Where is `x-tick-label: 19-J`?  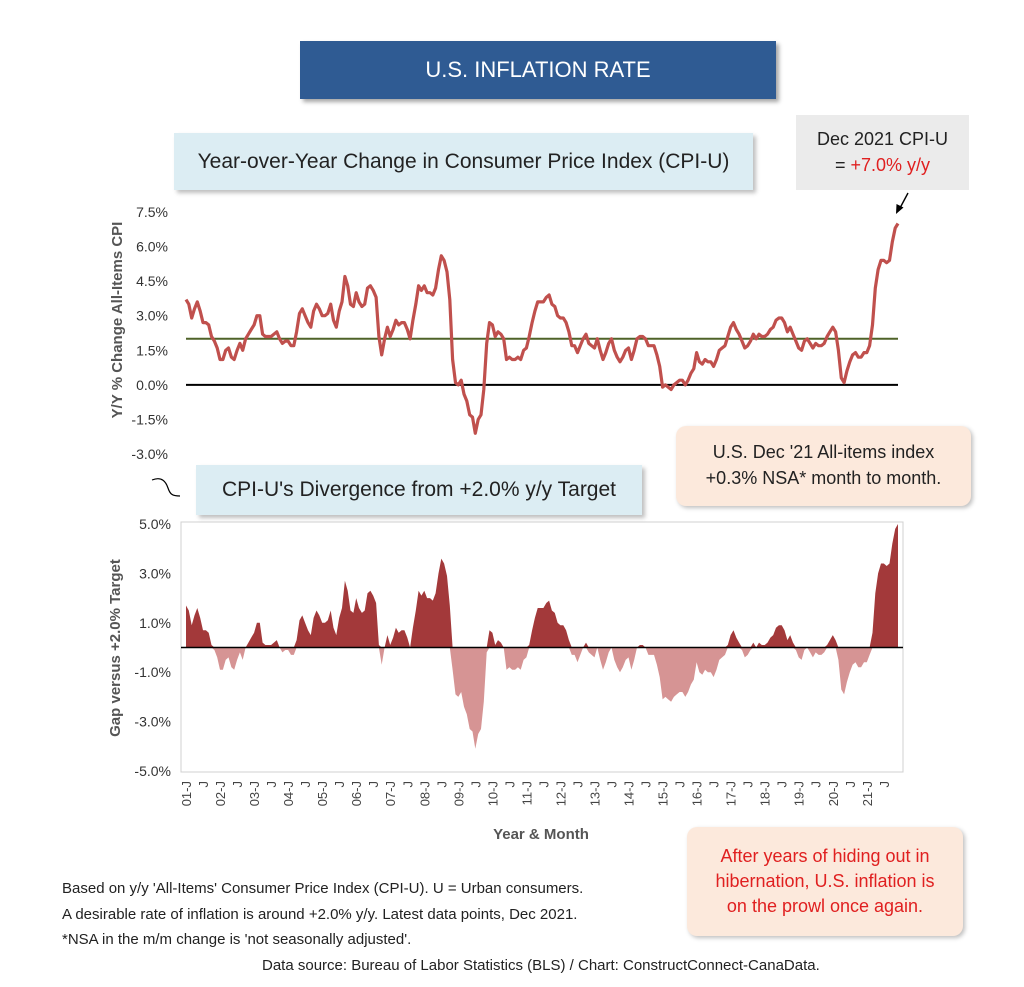
x-tick-label: 19-J is located at coordinates (799, 793).